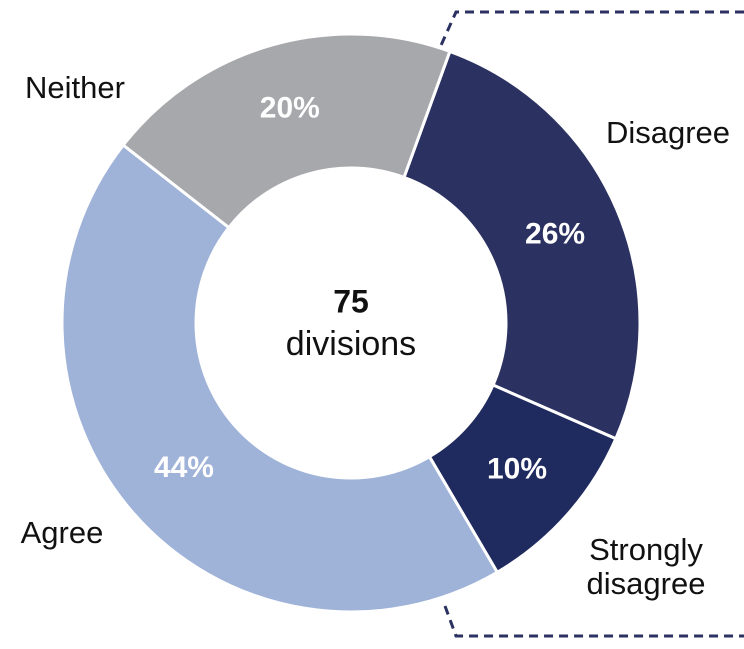  I want to click on value-label: 20%, so click(290, 108).